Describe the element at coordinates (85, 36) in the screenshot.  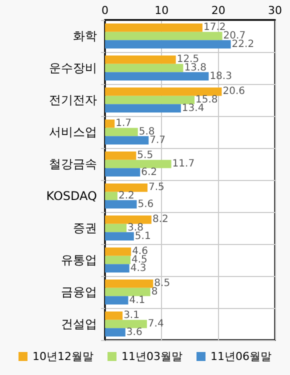
I see `y-tick-label: 화학` at that location.